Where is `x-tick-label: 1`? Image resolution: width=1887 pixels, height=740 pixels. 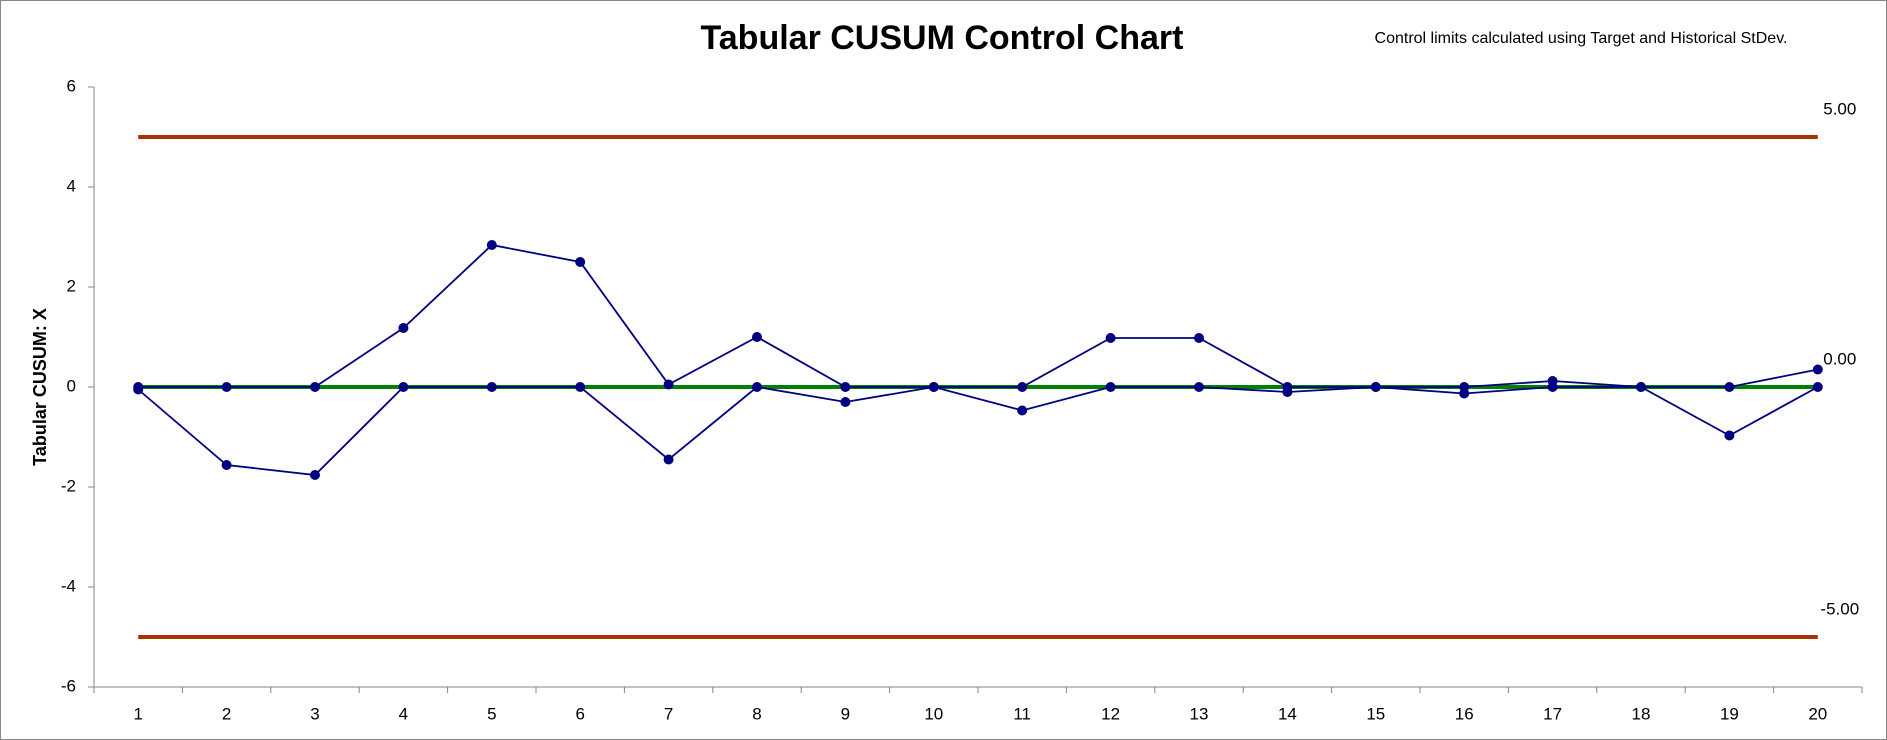
x-tick-label: 1 is located at coordinates (137, 713).